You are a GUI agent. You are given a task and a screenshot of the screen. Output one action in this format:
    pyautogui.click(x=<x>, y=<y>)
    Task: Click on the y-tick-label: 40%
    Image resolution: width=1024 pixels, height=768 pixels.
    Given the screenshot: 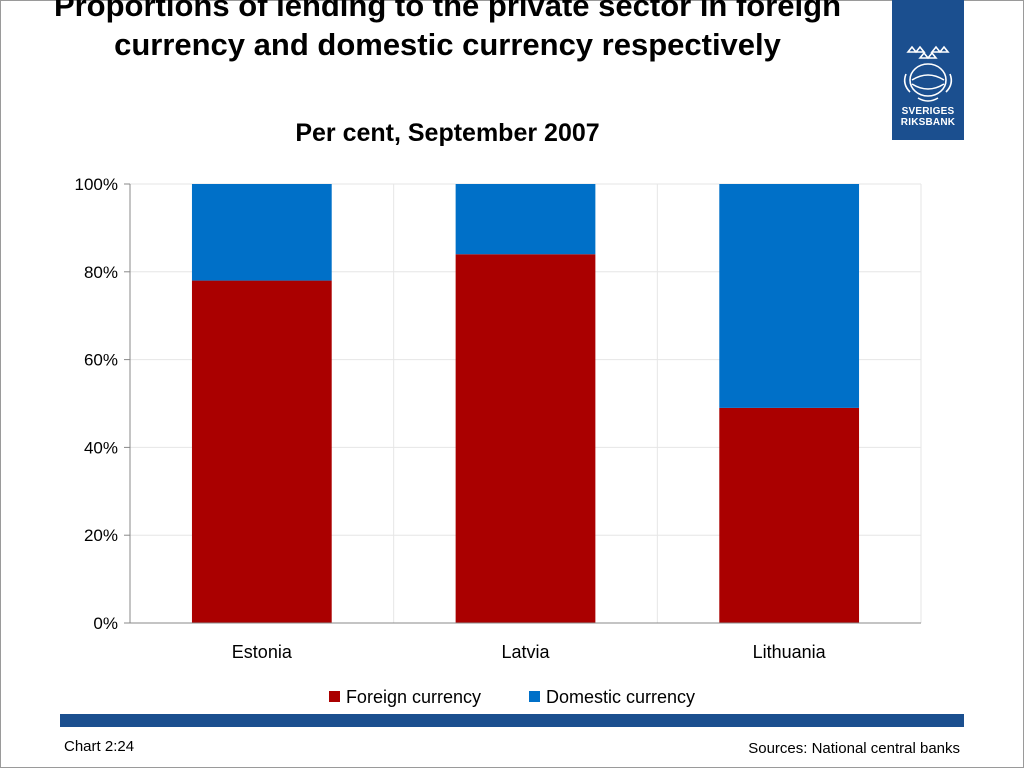 What is the action you would take?
    pyautogui.click(x=101, y=447)
    